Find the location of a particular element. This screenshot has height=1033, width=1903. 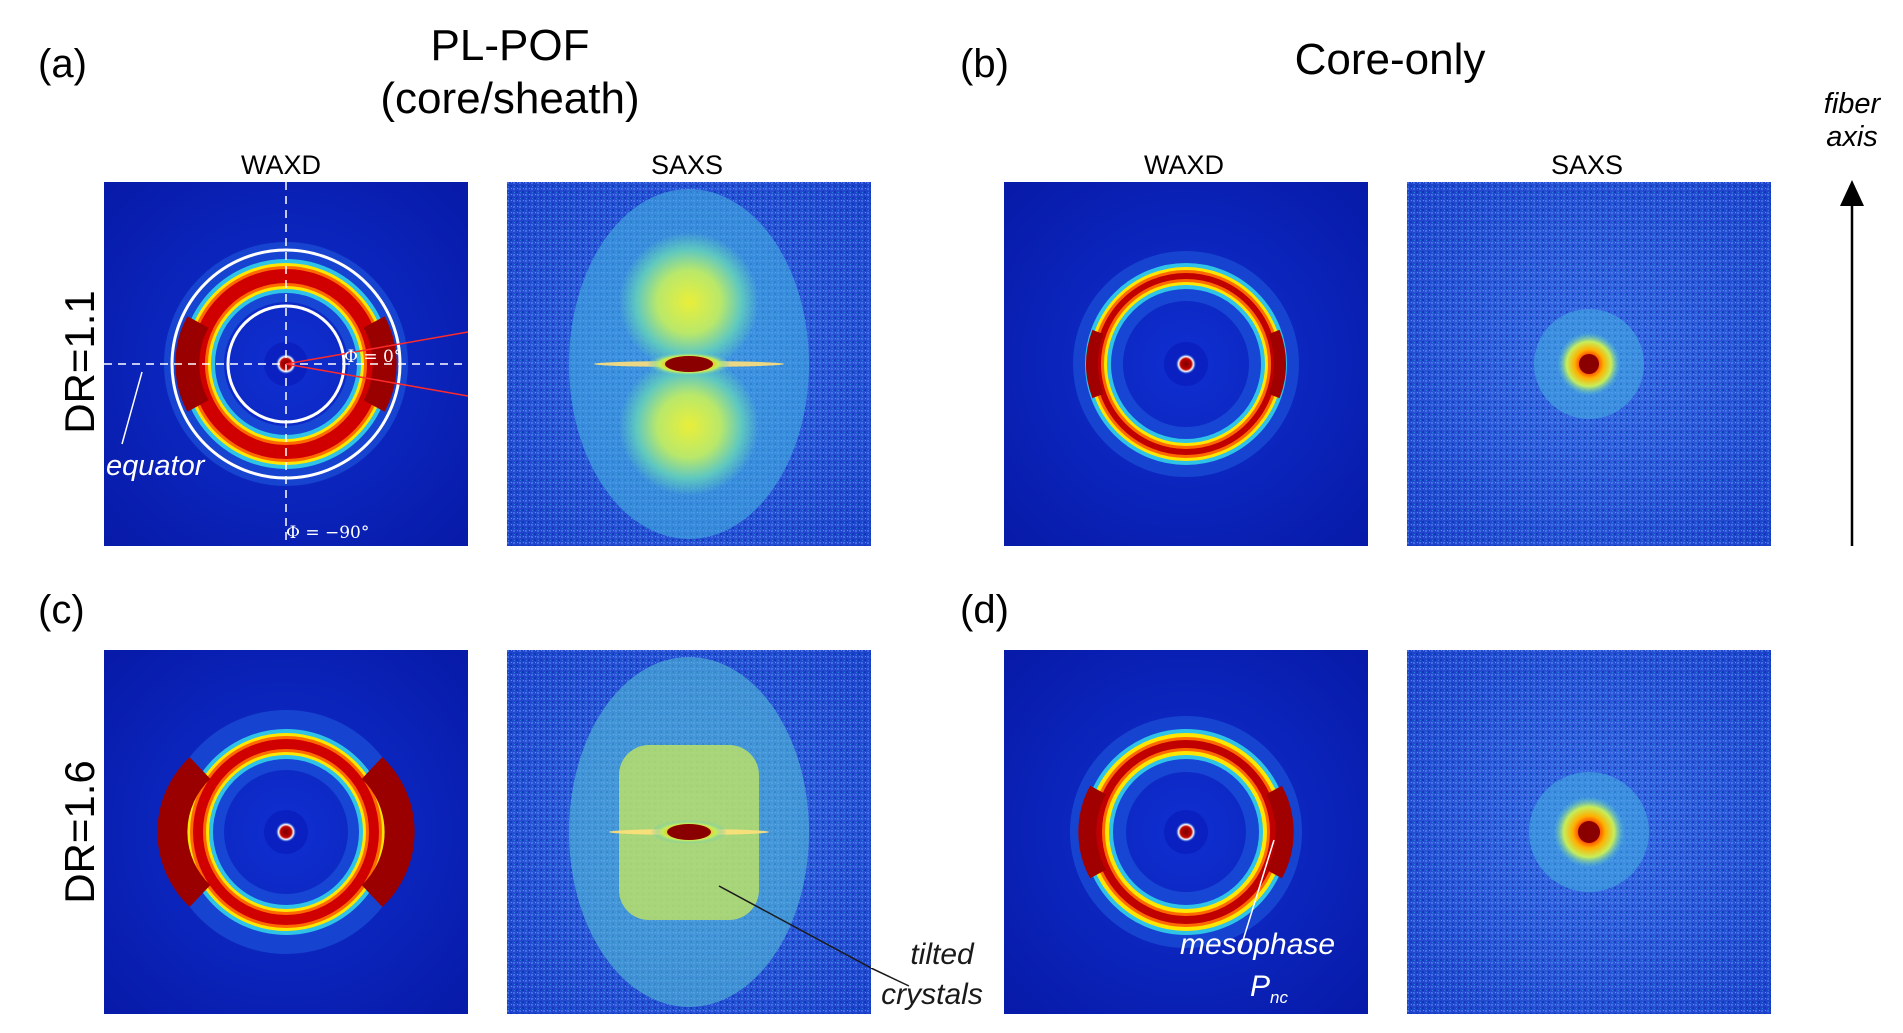

phi-zero-label: Φ = 0° is located at coordinates (373, 357).